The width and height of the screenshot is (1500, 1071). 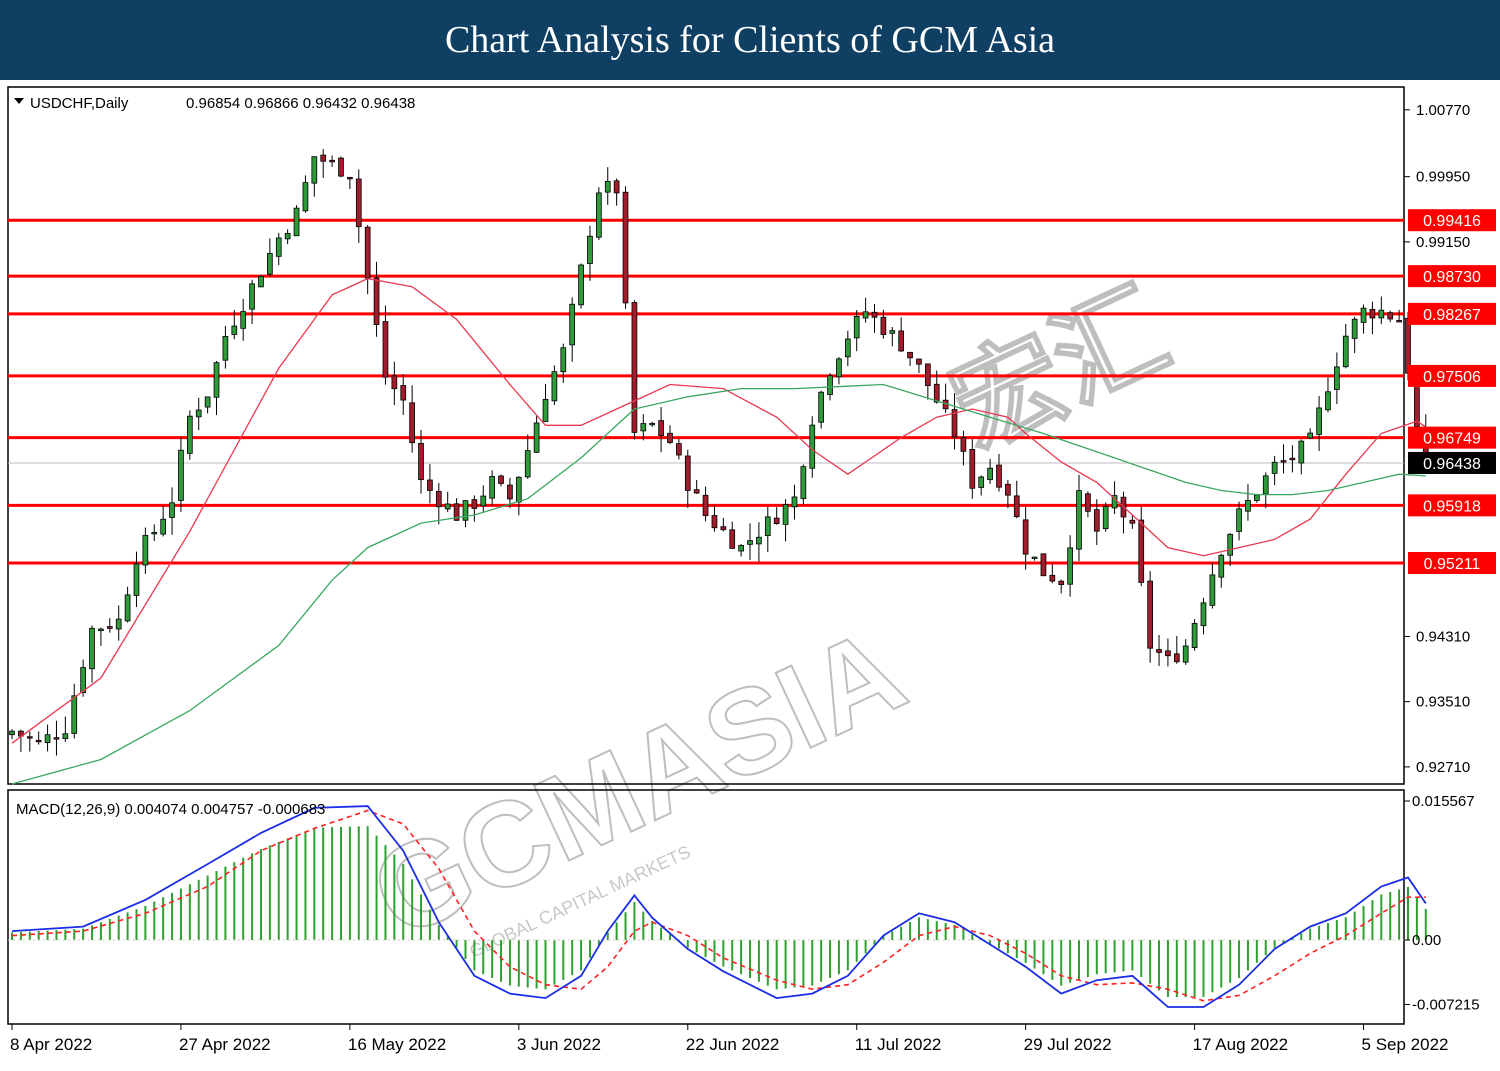 What do you see at coordinates (1443, 177) in the screenshot?
I see `price-axis-label: 0.99950` at bounding box center [1443, 177].